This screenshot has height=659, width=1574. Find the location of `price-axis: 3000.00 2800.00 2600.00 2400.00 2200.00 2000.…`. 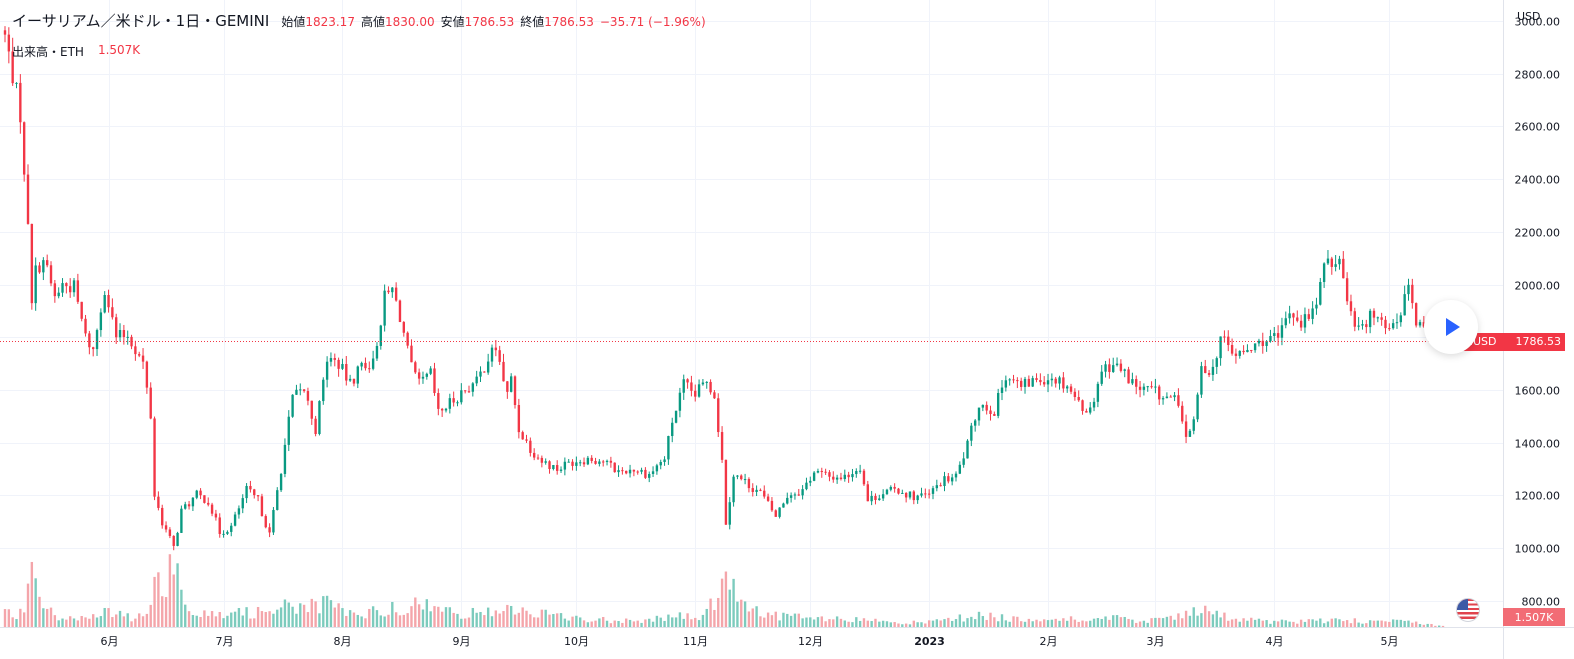

price-axis: 3000.00 2800.00 2600.00 2400.00 2200.00 2000.… is located at coordinates (1532, 329).